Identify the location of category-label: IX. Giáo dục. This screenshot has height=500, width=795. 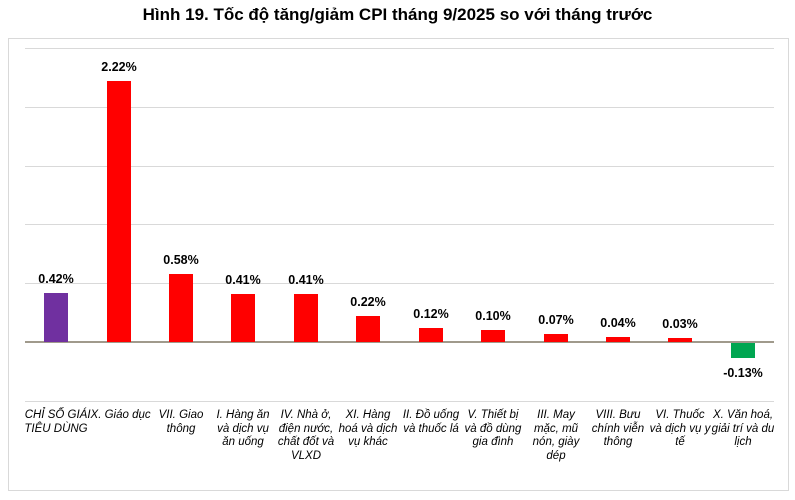
(119, 415).